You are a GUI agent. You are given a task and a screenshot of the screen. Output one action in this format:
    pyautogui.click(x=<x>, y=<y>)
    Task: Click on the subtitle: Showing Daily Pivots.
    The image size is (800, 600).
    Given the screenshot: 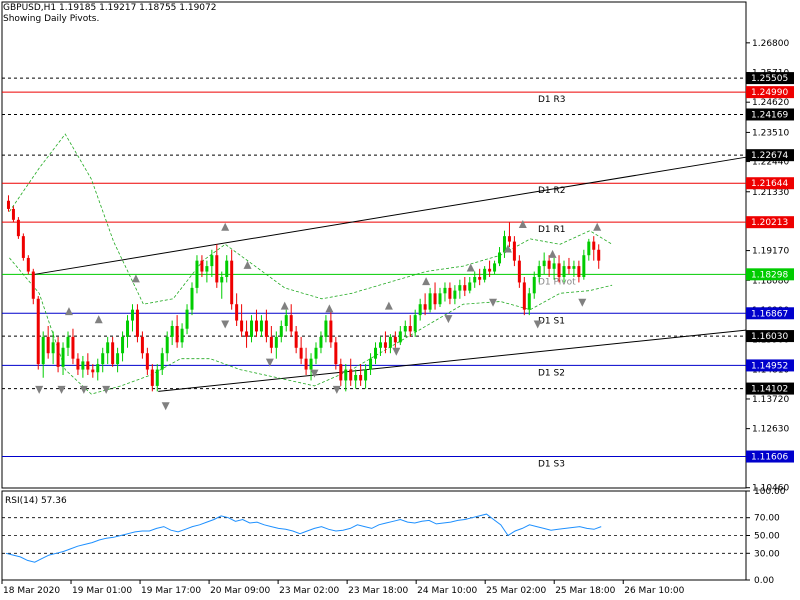 What is the action you would take?
    pyautogui.click(x=51, y=19)
    